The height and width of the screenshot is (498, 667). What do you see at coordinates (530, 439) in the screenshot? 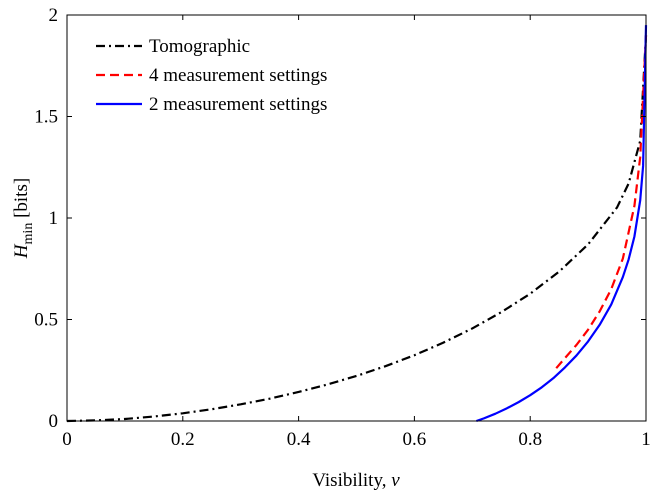
I see `x-tick-label: 0.8` at bounding box center [530, 439].